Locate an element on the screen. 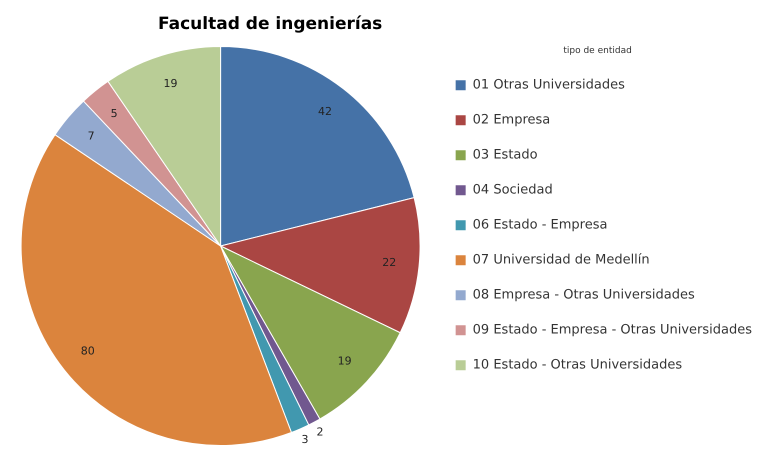 This screenshot has height=463, width=770. data-label: 42 is located at coordinates (325, 111).